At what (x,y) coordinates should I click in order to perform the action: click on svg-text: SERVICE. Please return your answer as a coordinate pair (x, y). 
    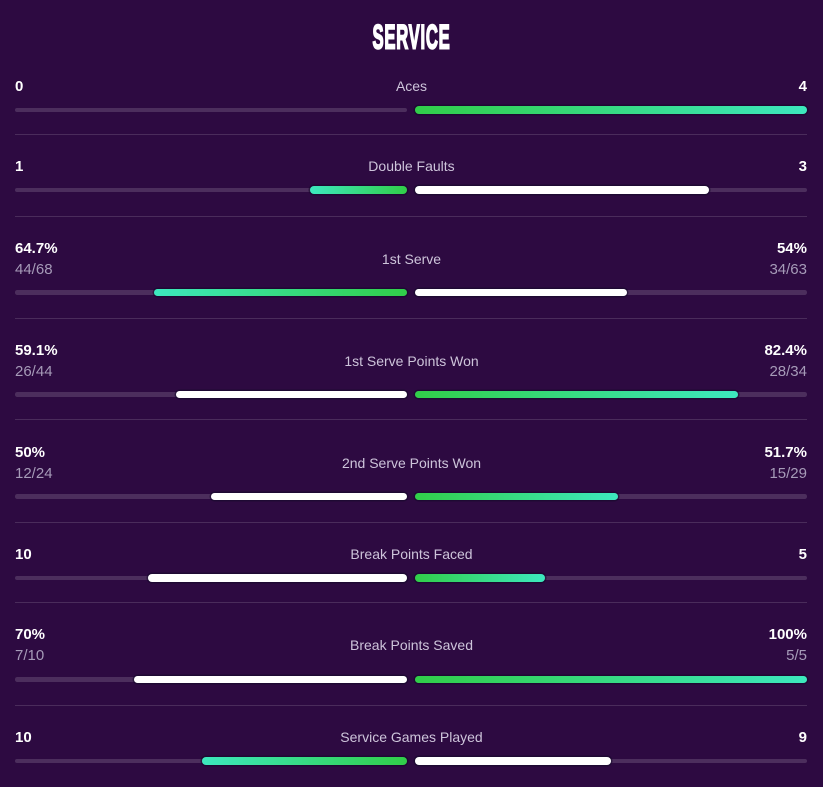
    Looking at the image, I should click on (412, 37).